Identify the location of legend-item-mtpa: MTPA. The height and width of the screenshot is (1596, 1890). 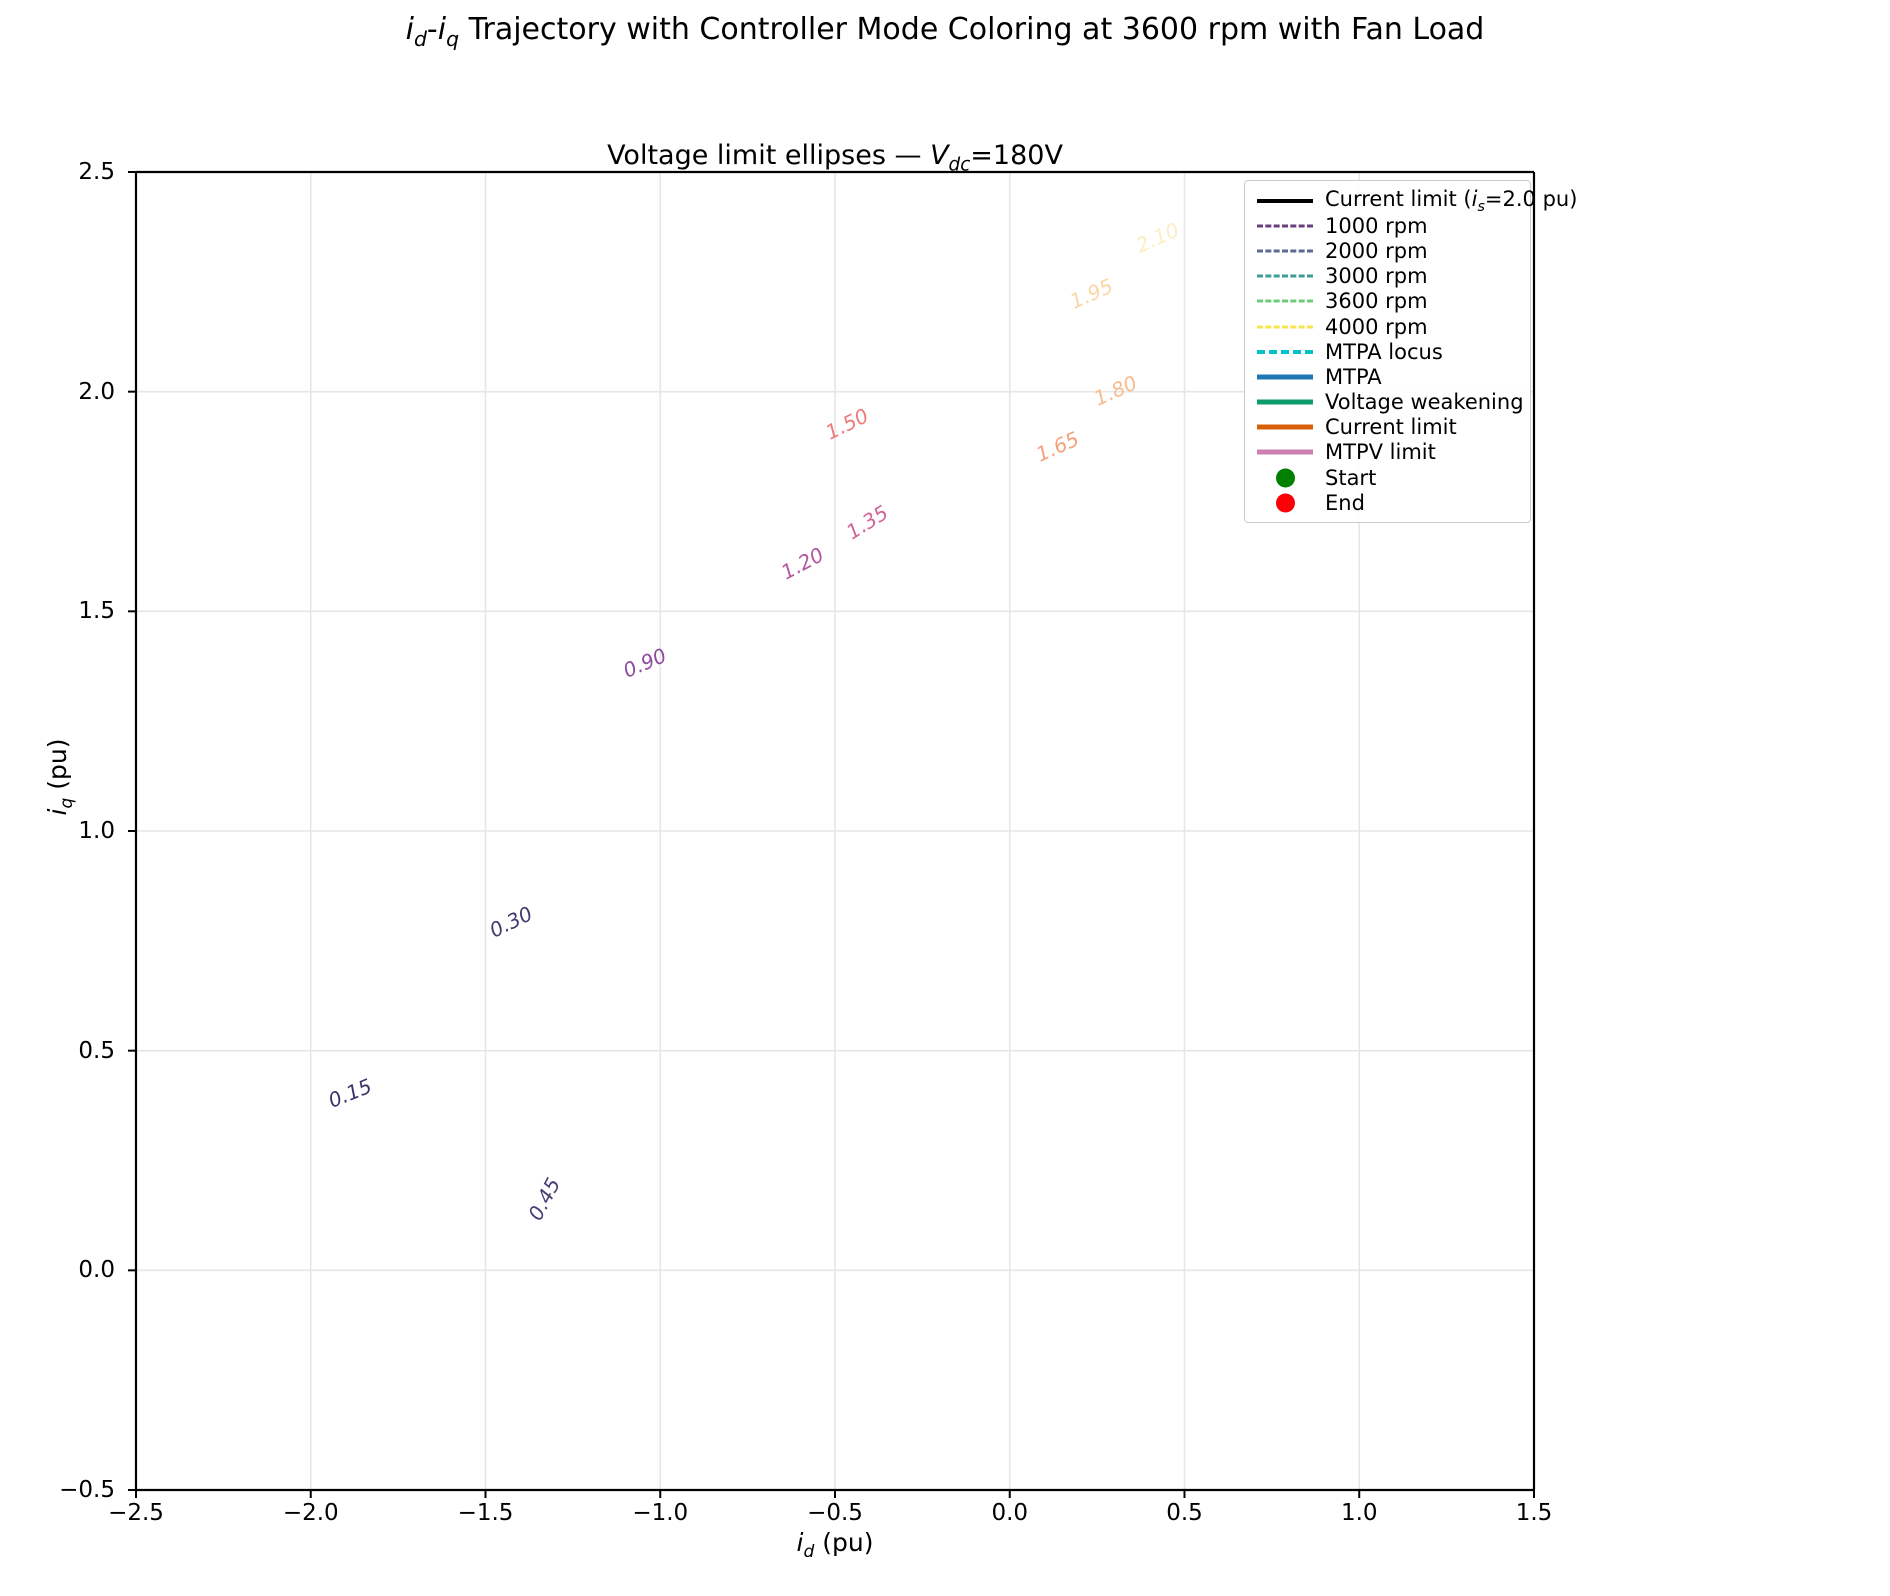
(1387, 376).